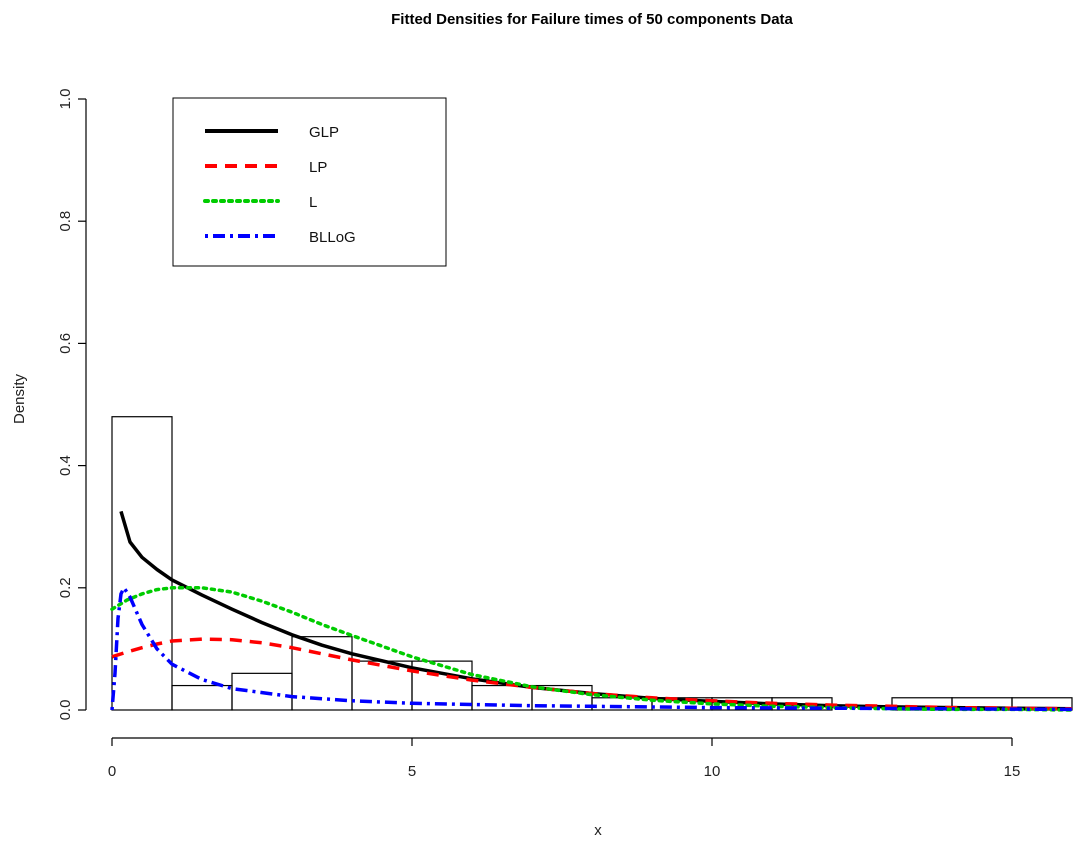  What do you see at coordinates (309, 182) in the screenshot?
I see `legend: GLP LP L BLLoG` at bounding box center [309, 182].